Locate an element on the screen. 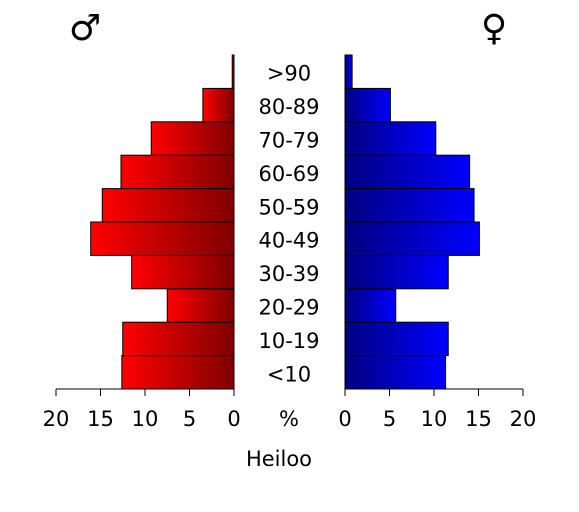 The image size is (579, 512). male-symbol: ♂ is located at coordinates (85, 28).